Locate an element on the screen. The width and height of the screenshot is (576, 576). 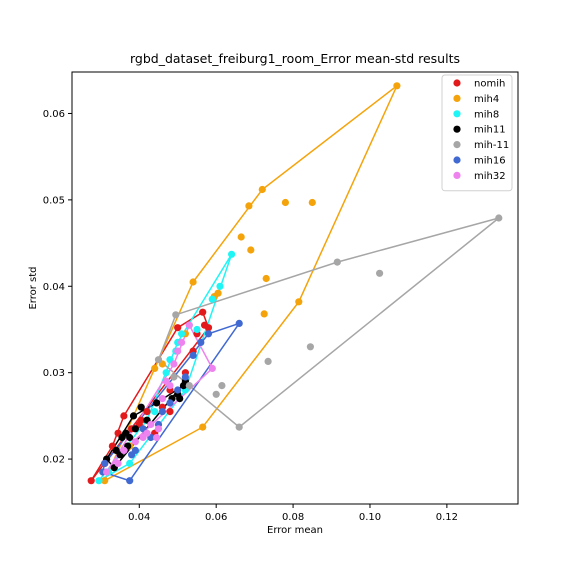
y-tick-label: 0.04 is located at coordinates (54, 287).